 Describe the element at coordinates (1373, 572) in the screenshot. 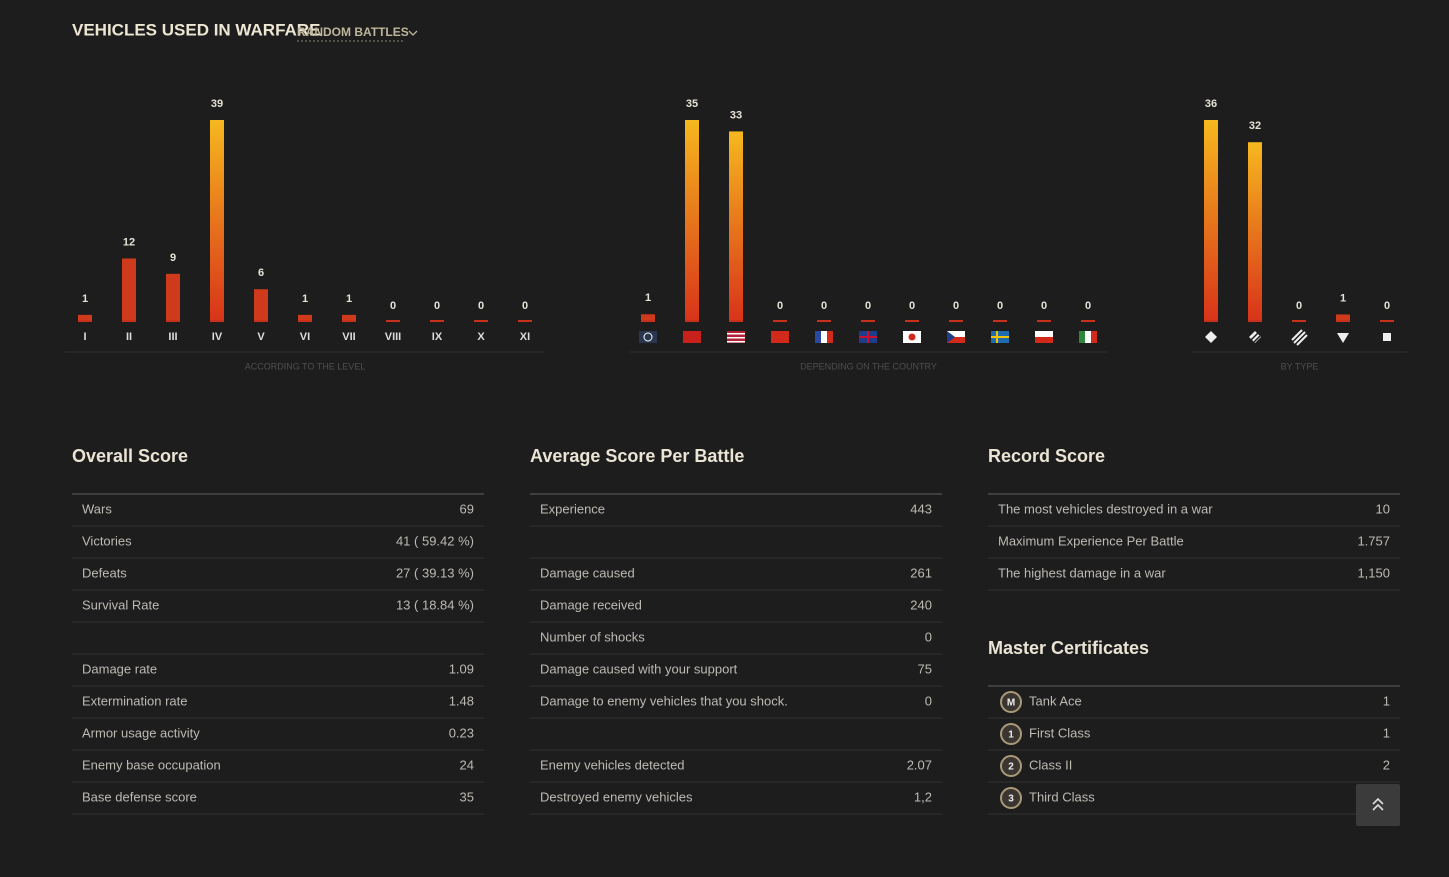

I see `row-value: 1,150` at that location.